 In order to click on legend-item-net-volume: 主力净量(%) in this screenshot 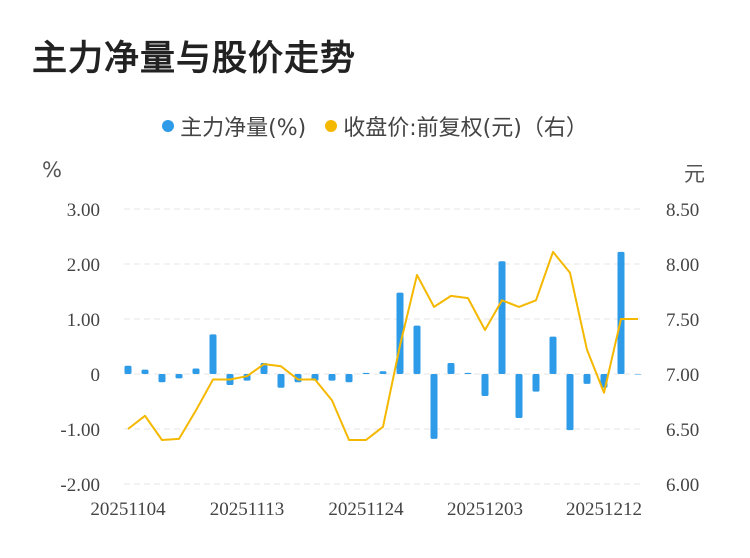, I will do `click(234, 126)`.